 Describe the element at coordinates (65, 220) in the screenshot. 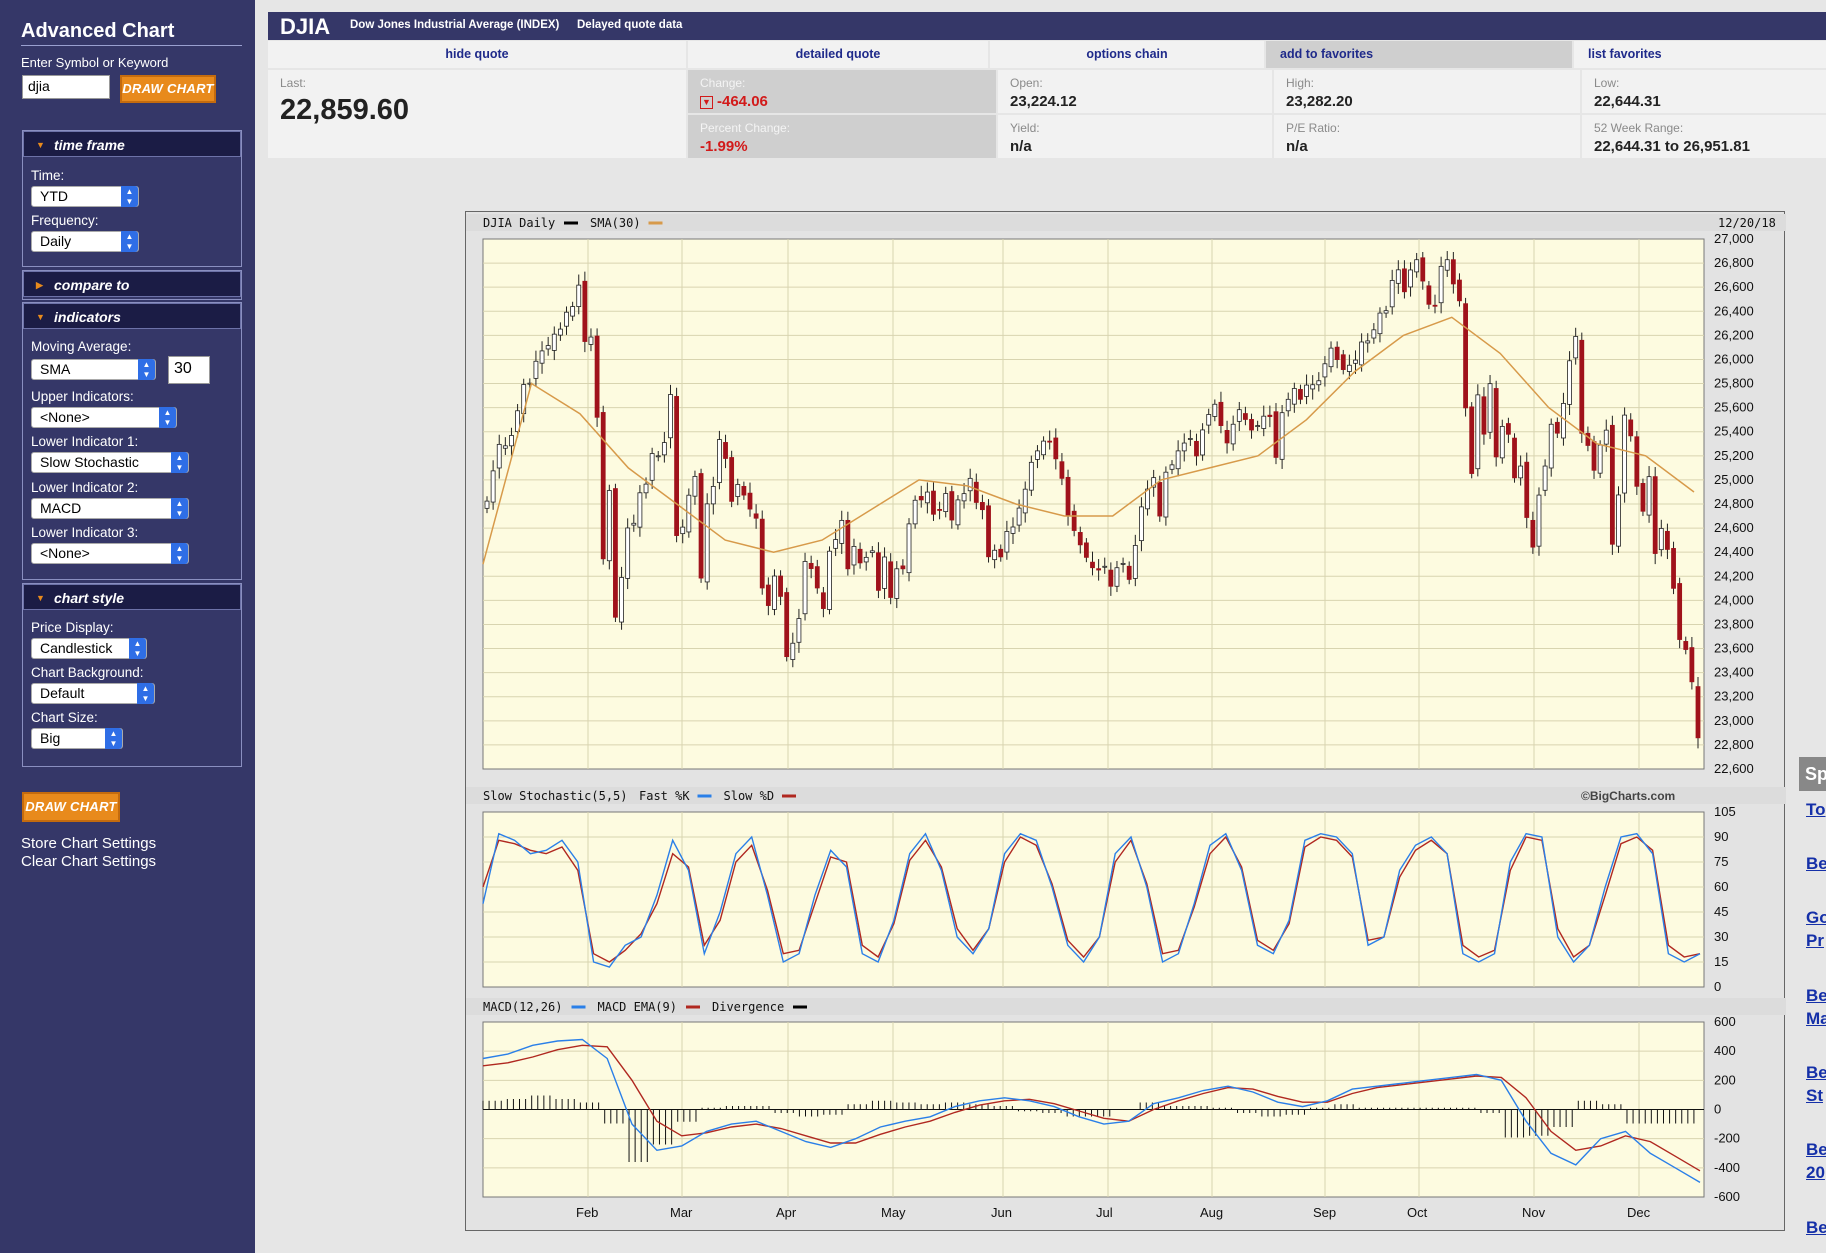

I see `frequency-label: Frequency:` at that location.